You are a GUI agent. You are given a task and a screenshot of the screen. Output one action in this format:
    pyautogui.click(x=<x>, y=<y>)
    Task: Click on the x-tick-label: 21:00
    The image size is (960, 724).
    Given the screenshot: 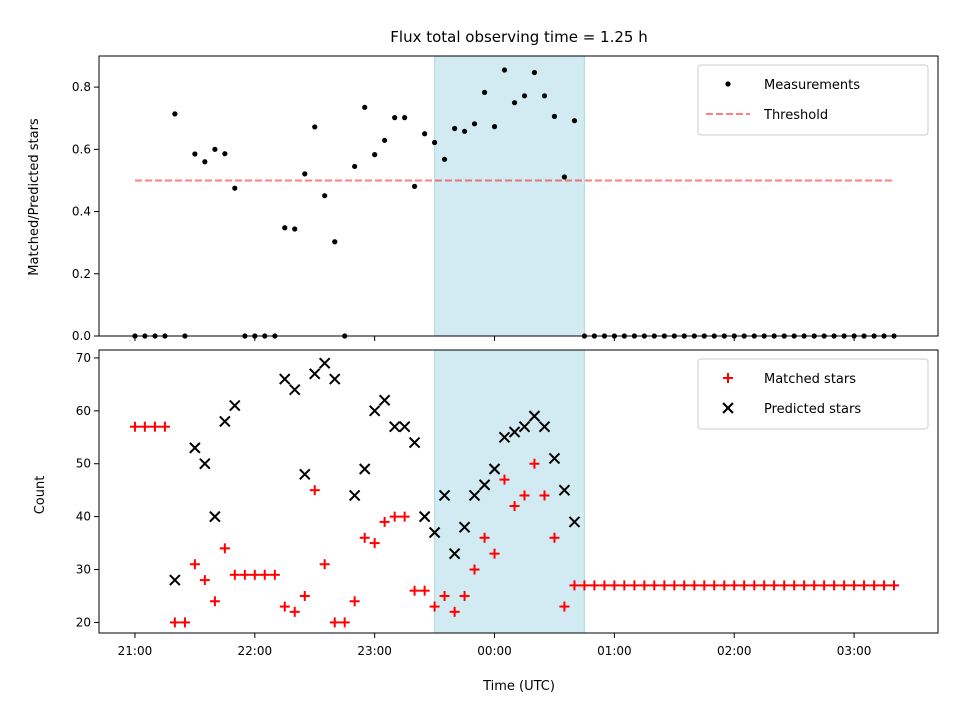 What is the action you would take?
    pyautogui.click(x=135, y=651)
    